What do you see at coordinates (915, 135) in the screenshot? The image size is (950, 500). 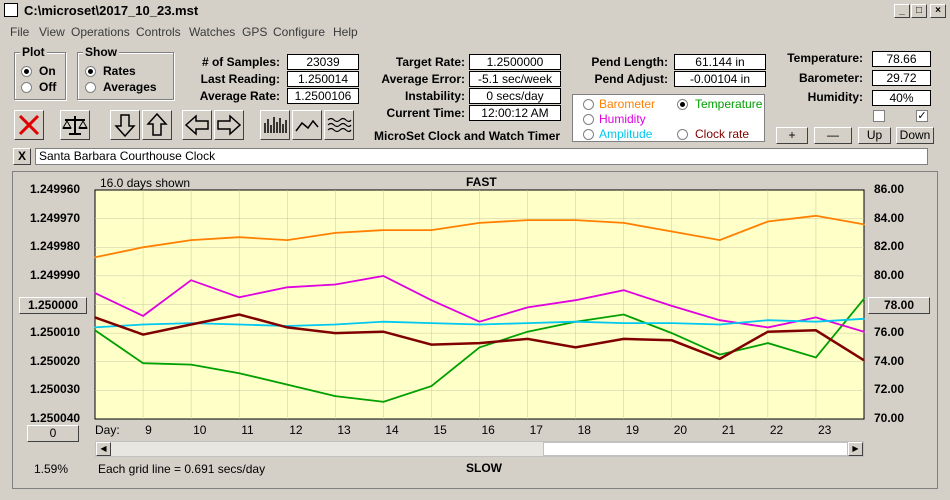 I see `scale-down-button: Down` at bounding box center [915, 135].